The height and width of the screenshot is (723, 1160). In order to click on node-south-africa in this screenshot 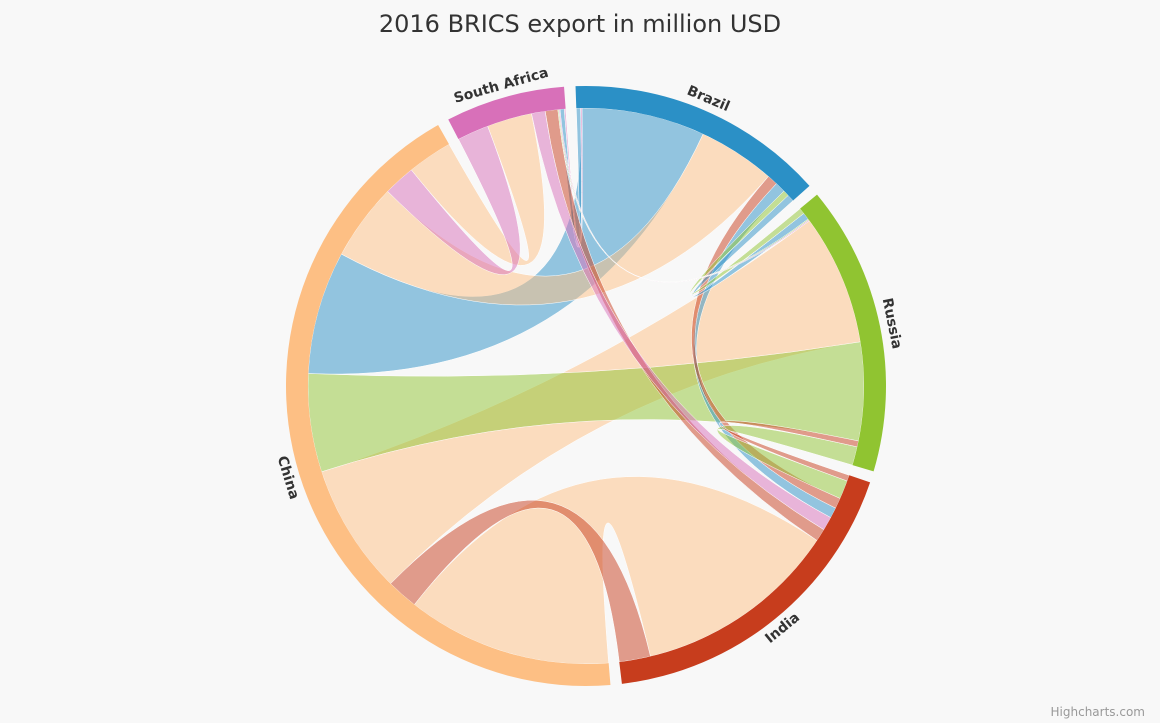, I will do `click(507, 113)`.